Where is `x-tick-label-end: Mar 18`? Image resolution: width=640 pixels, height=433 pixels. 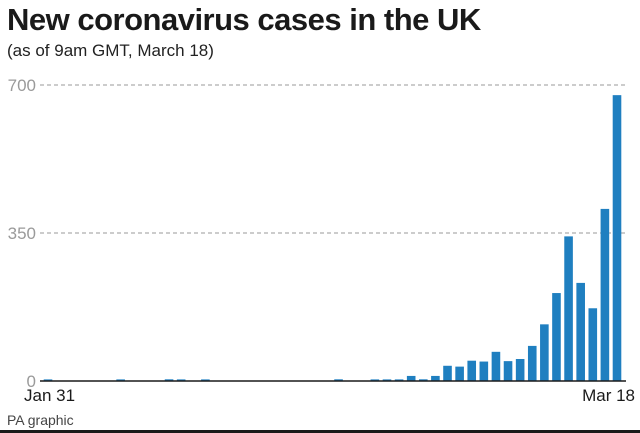 x-tick-label-end: Mar 18 is located at coordinates (608, 395).